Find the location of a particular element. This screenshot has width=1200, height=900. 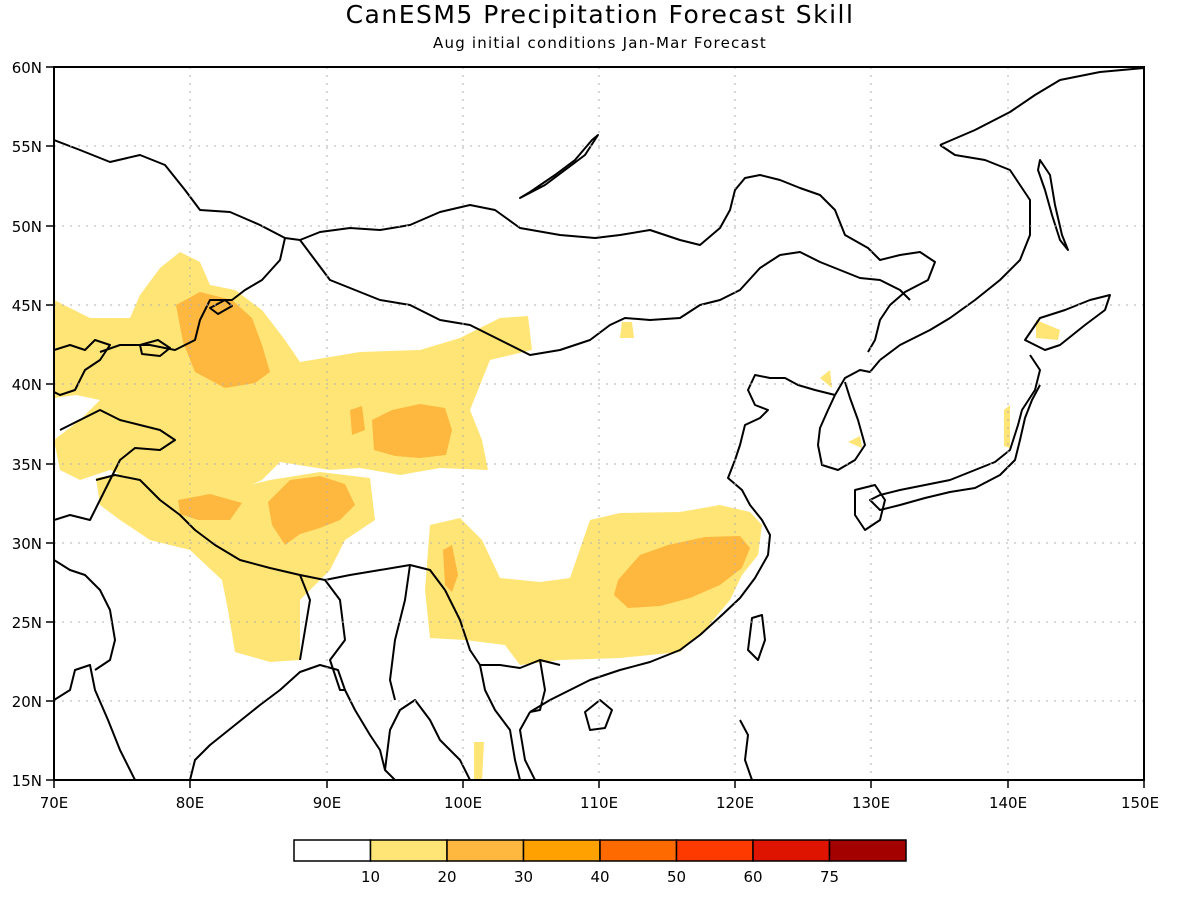

colorbar-label: 10 is located at coordinates (370, 877).